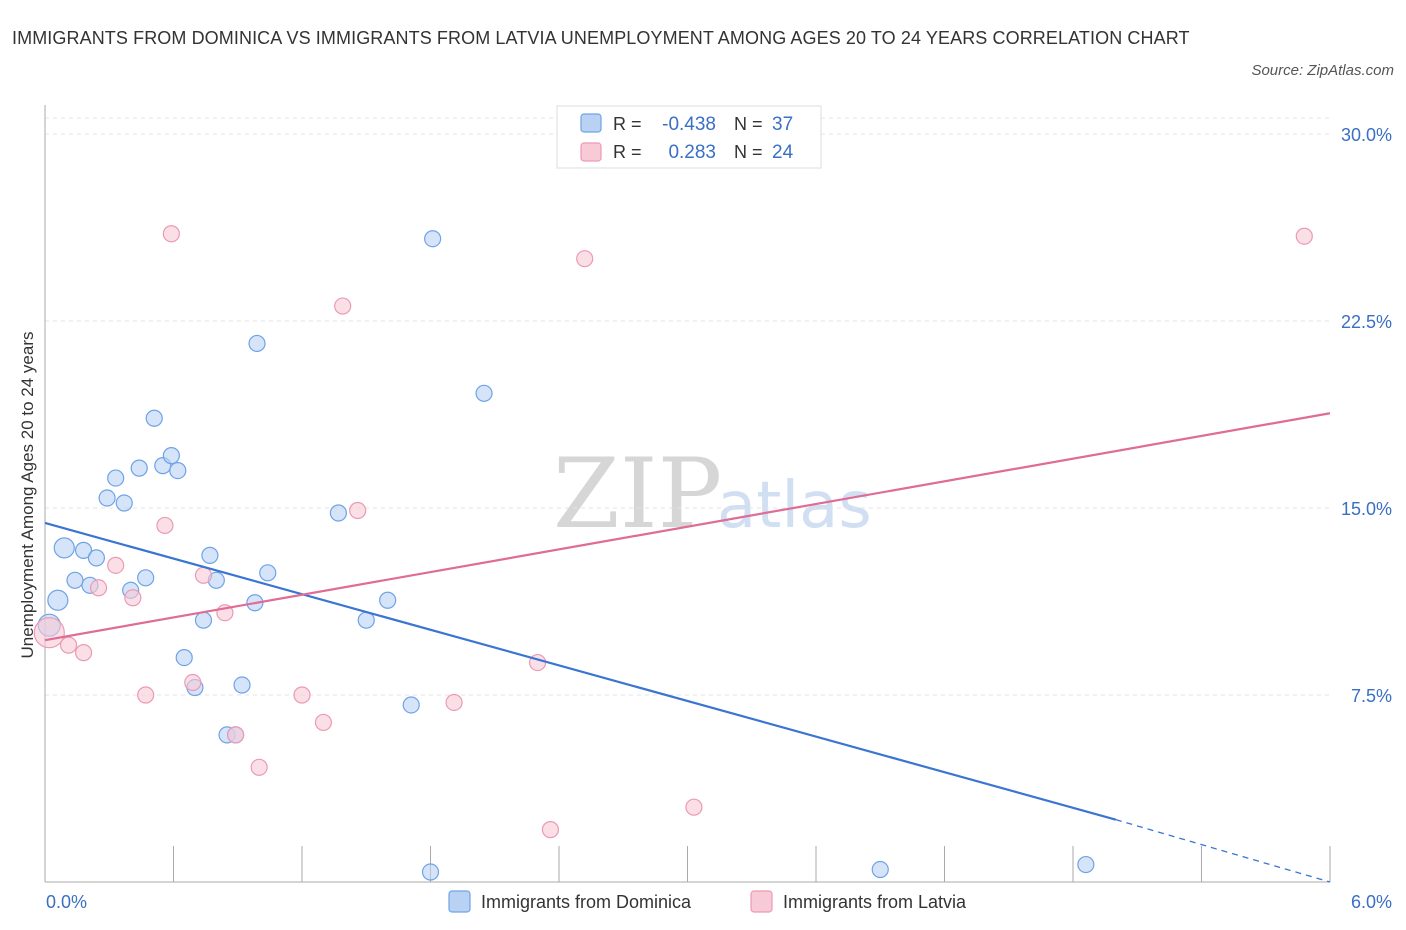 The image size is (1406, 930). What do you see at coordinates (459, 901) in the screenshot?
I see `legend-swatch-dominica` at bounding box center [459, 901].